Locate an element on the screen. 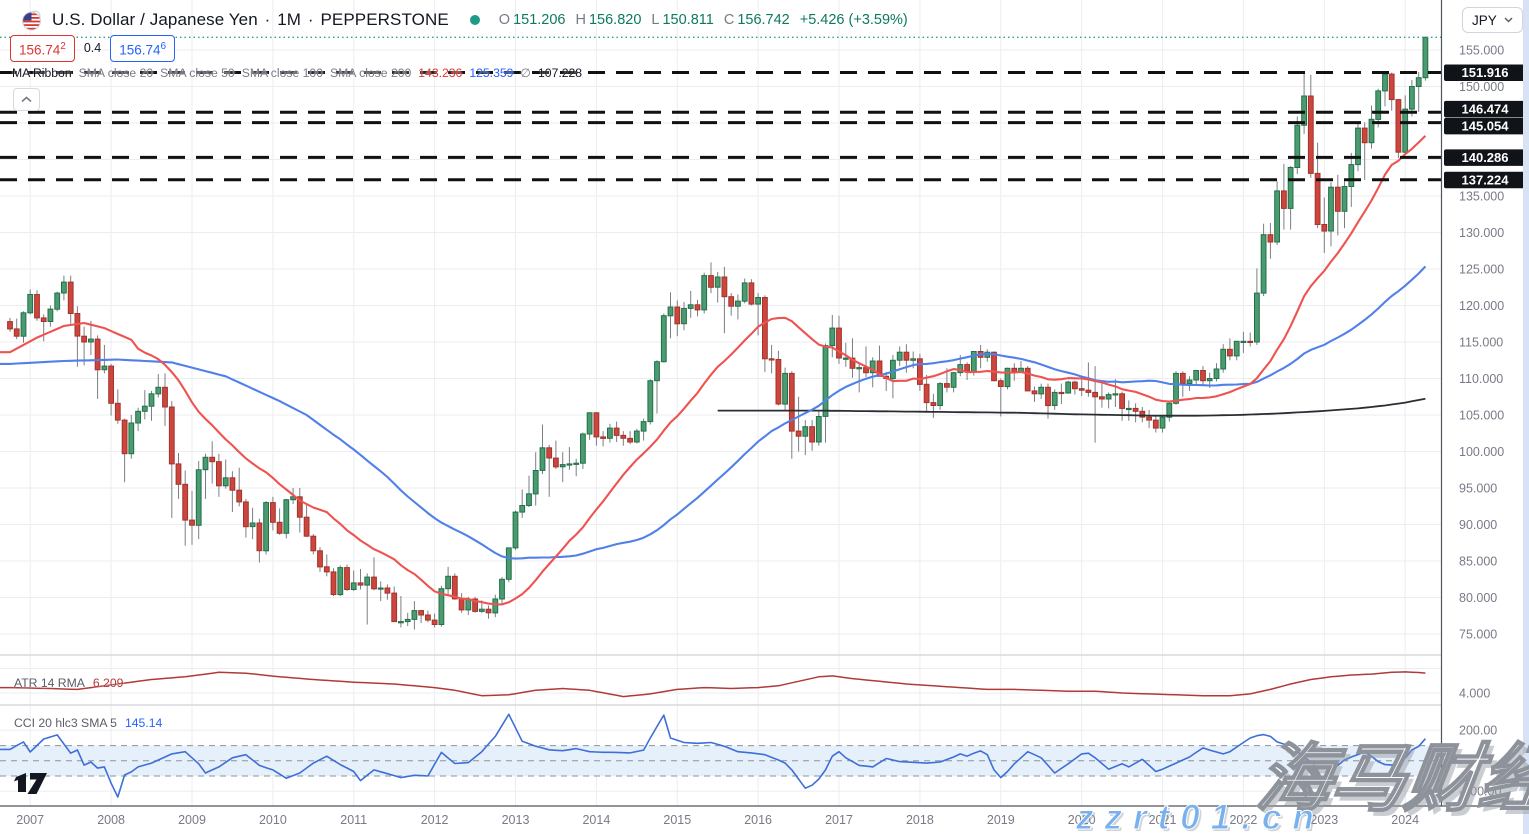  svg-text: 85.000 is located at coordinates (1478, 561).